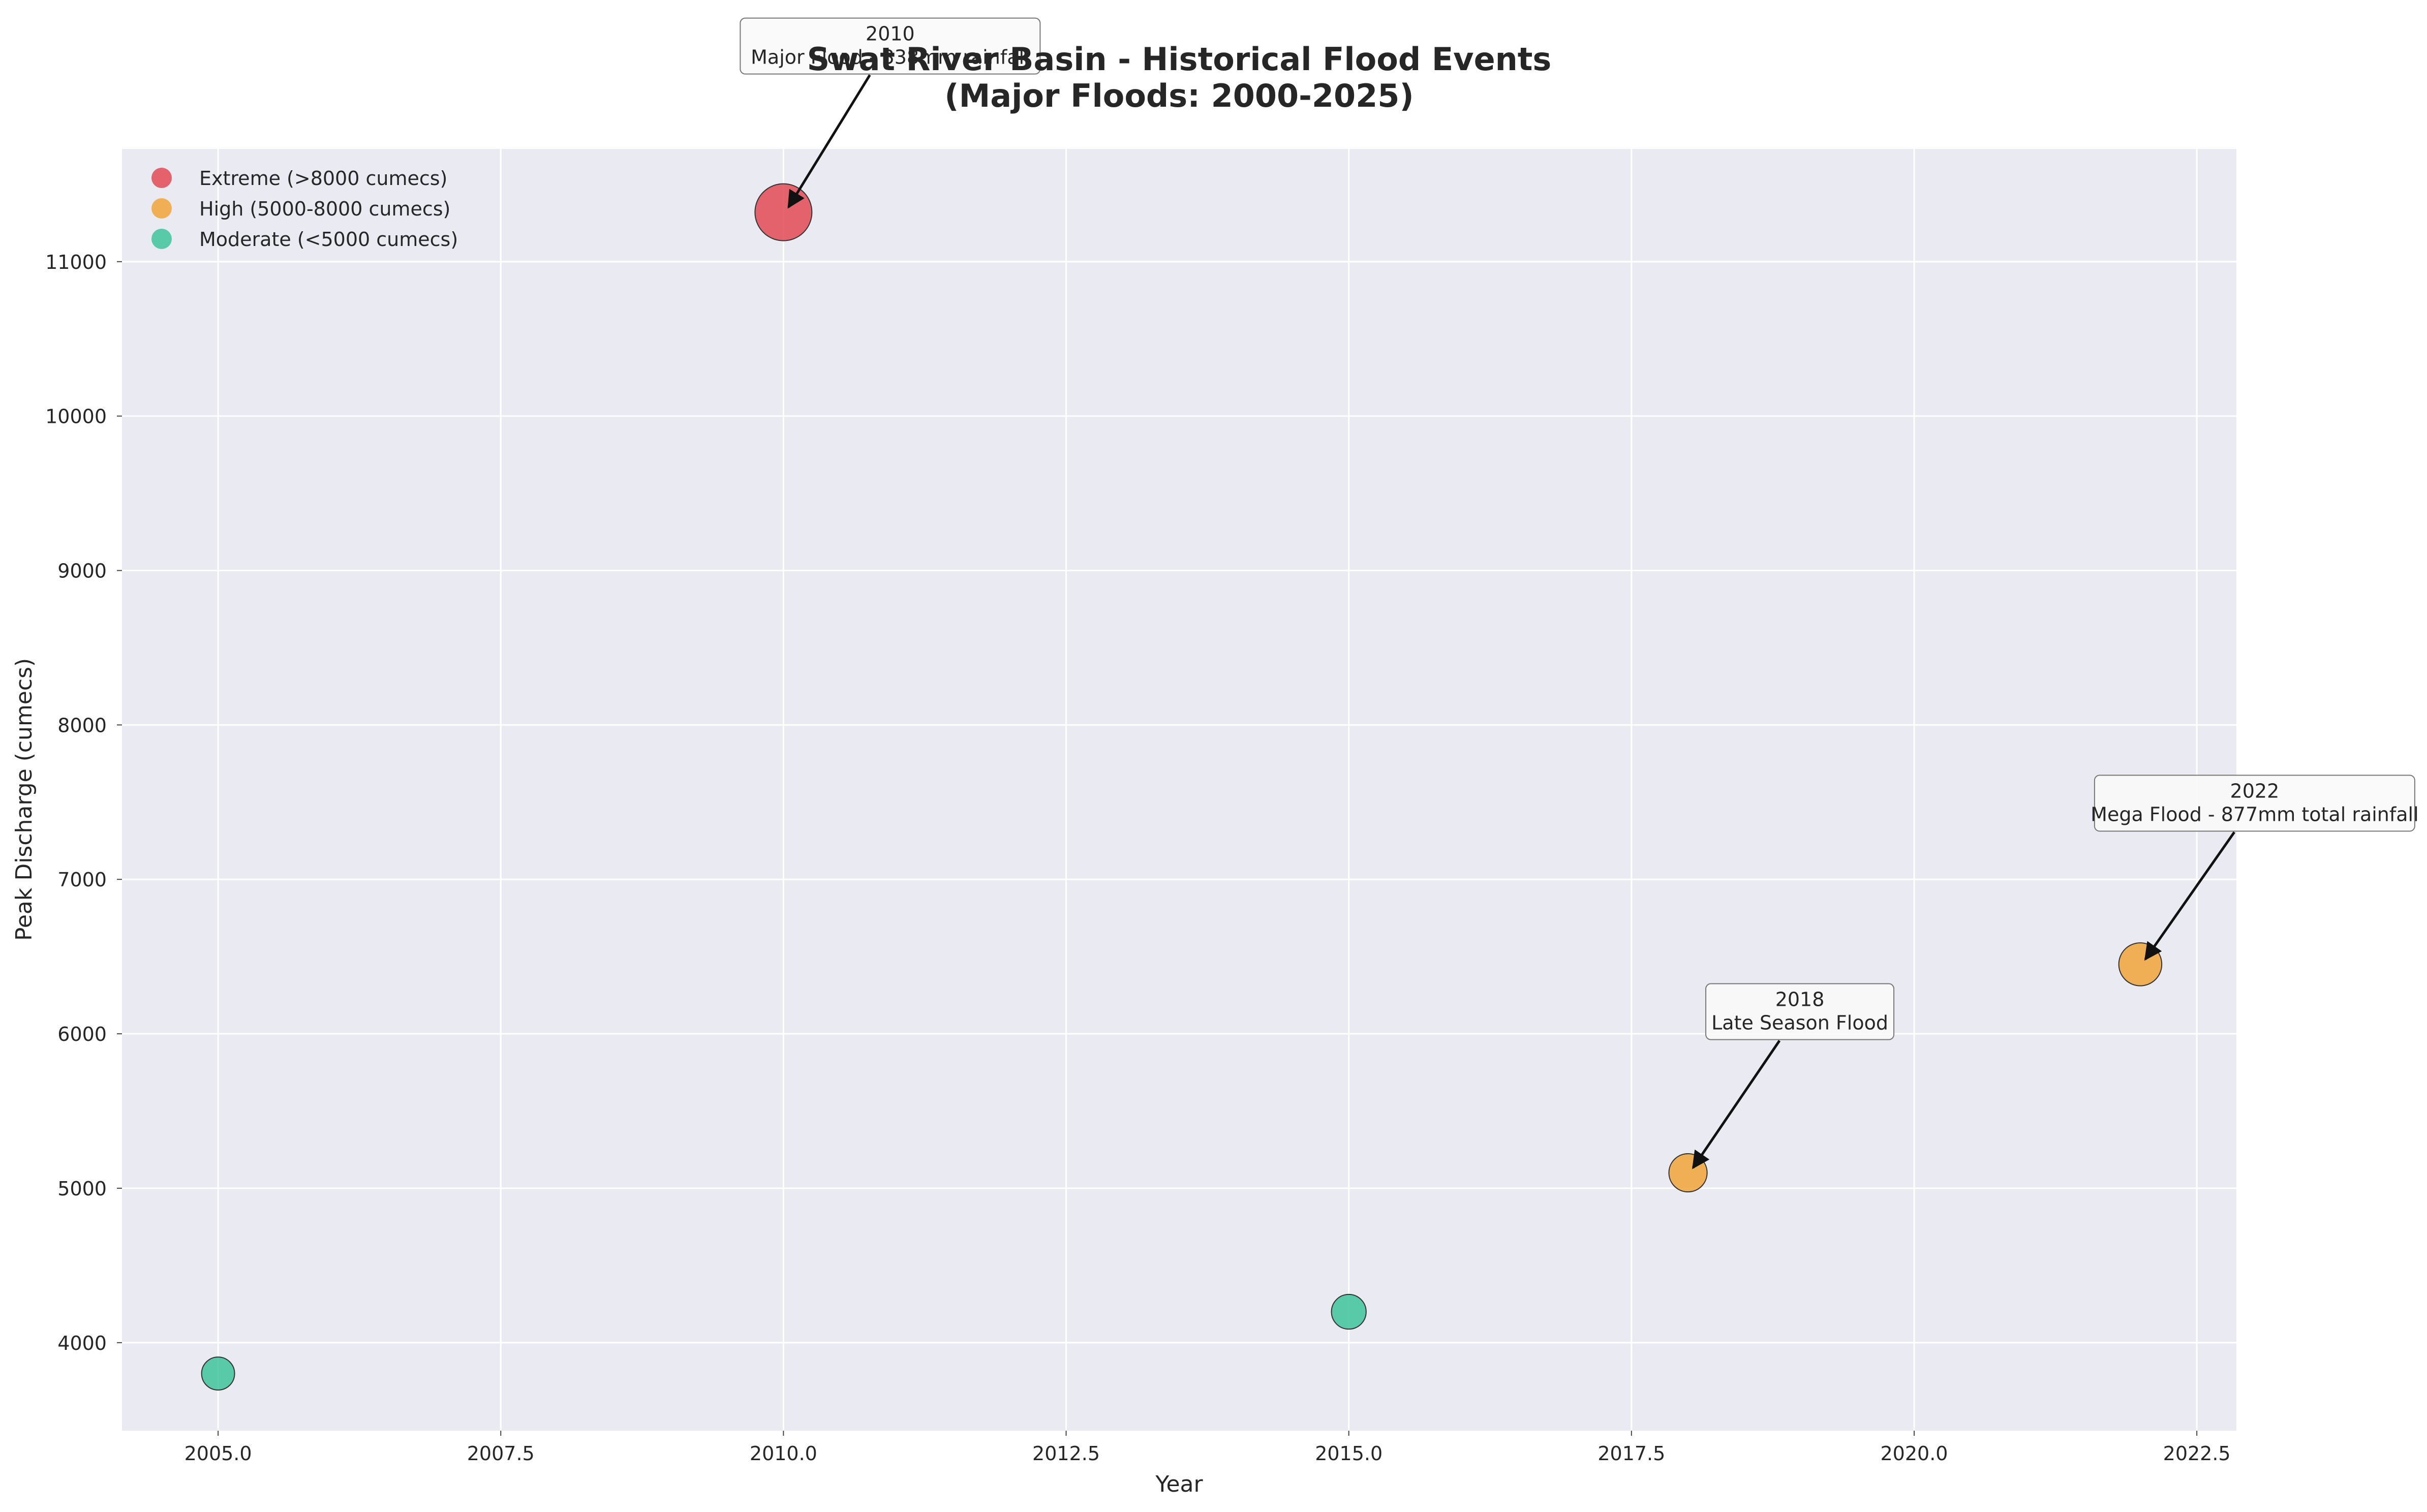  Describe the element at coordinates (1349, 1453) in the screenshot. I see `x-tick-label: 2015.0` at that location.